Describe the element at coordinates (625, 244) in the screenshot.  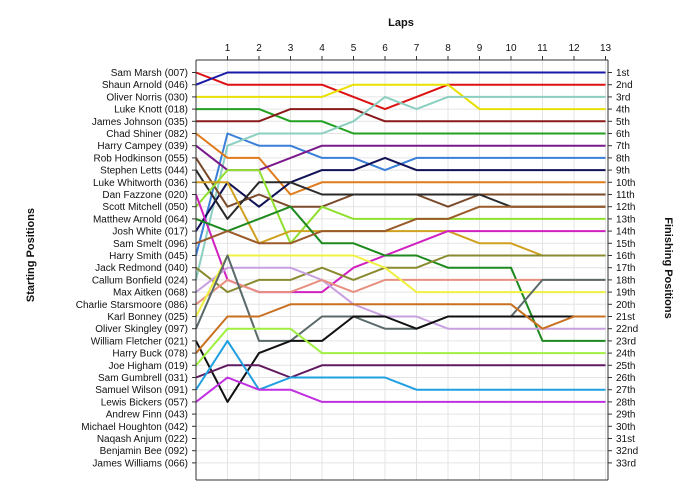
I see `finishing-position-label: 15th` at that location.